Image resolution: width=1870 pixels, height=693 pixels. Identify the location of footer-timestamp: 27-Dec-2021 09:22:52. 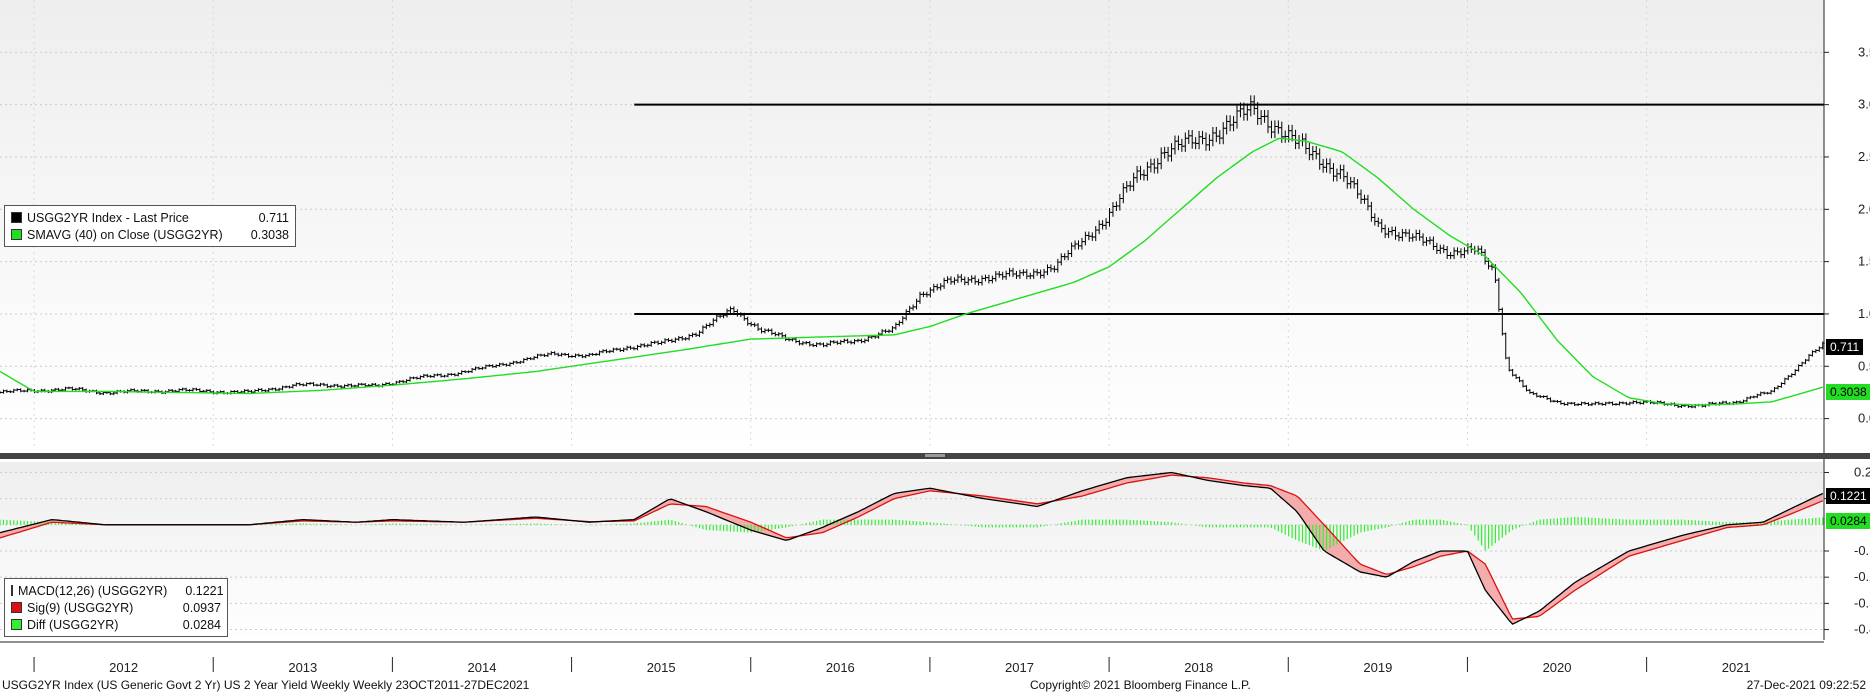
(1806, 685).